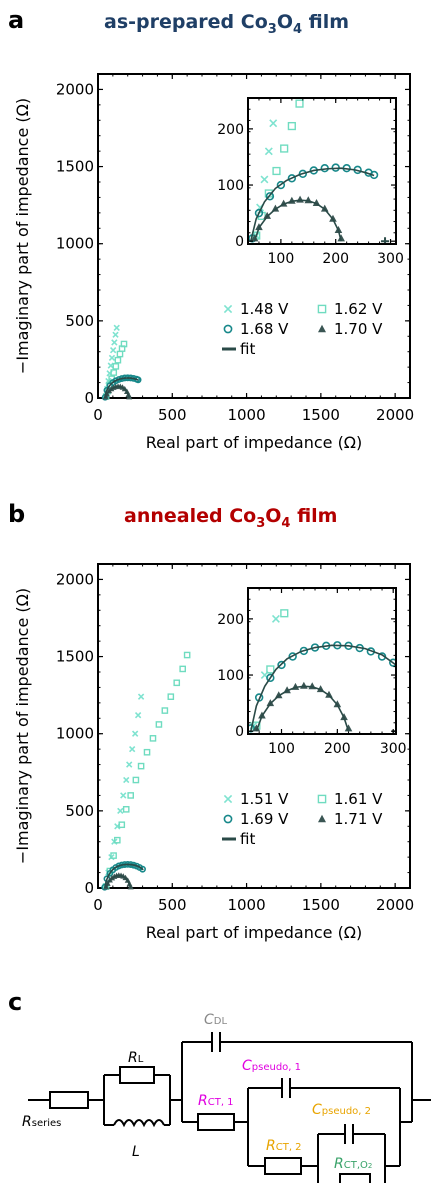 The image size is (431, 1183). I want to click on panel-label-c: c, so click(15, 1002).